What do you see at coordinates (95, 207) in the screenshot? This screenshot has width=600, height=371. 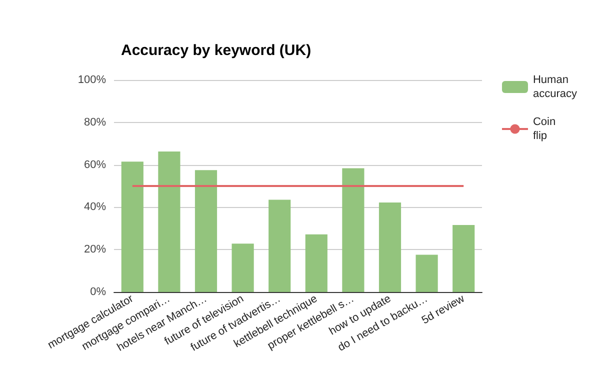 I see `y-tick-label: 40%` at bounding box center [95, 207].